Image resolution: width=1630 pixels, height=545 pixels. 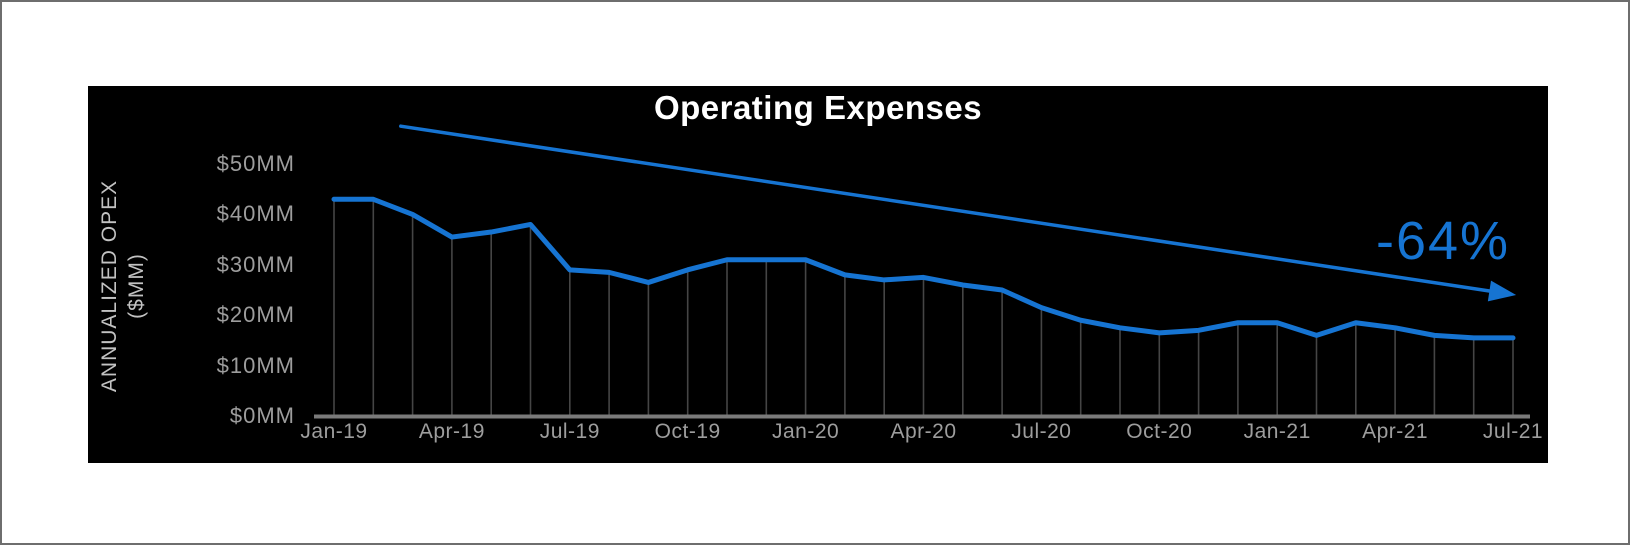 What do you see at coordinates (818, 107) in the screenshot?
I see `chart-title: Operating Expenses` at bounding box center [818, 107].